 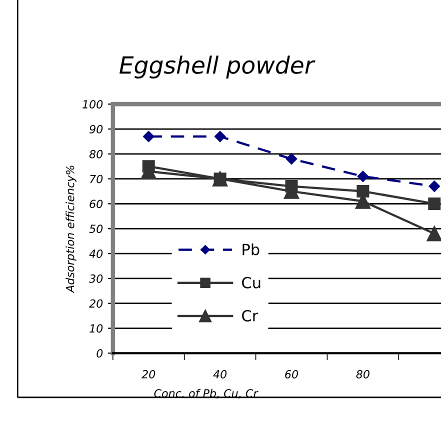 I want to click on y-tick-label: 60, so click(x=96, y=204).